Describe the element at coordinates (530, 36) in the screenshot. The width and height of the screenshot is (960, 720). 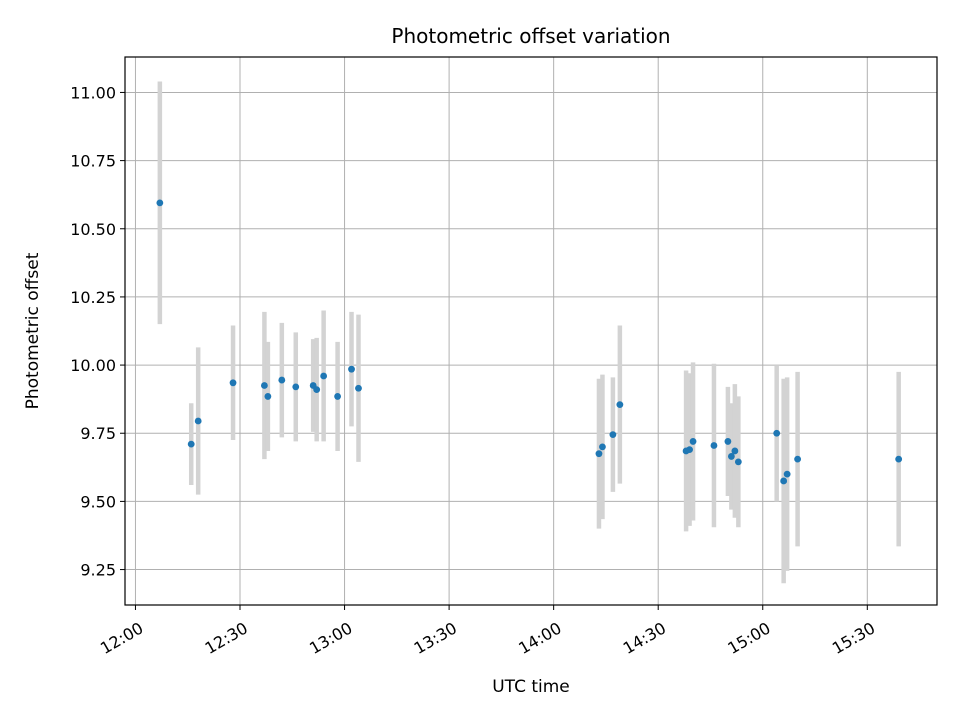
I see `chart-title: Photometric offset variation` at that location.